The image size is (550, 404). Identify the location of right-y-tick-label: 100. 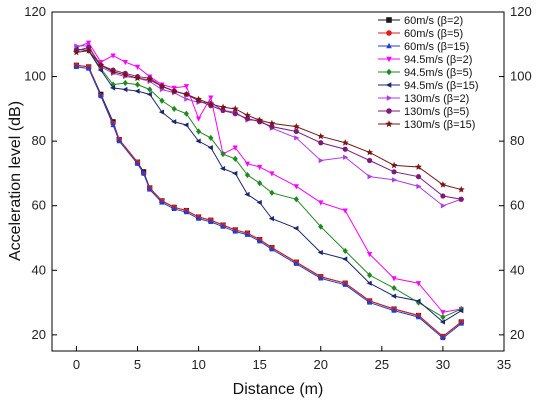
(521, 76).